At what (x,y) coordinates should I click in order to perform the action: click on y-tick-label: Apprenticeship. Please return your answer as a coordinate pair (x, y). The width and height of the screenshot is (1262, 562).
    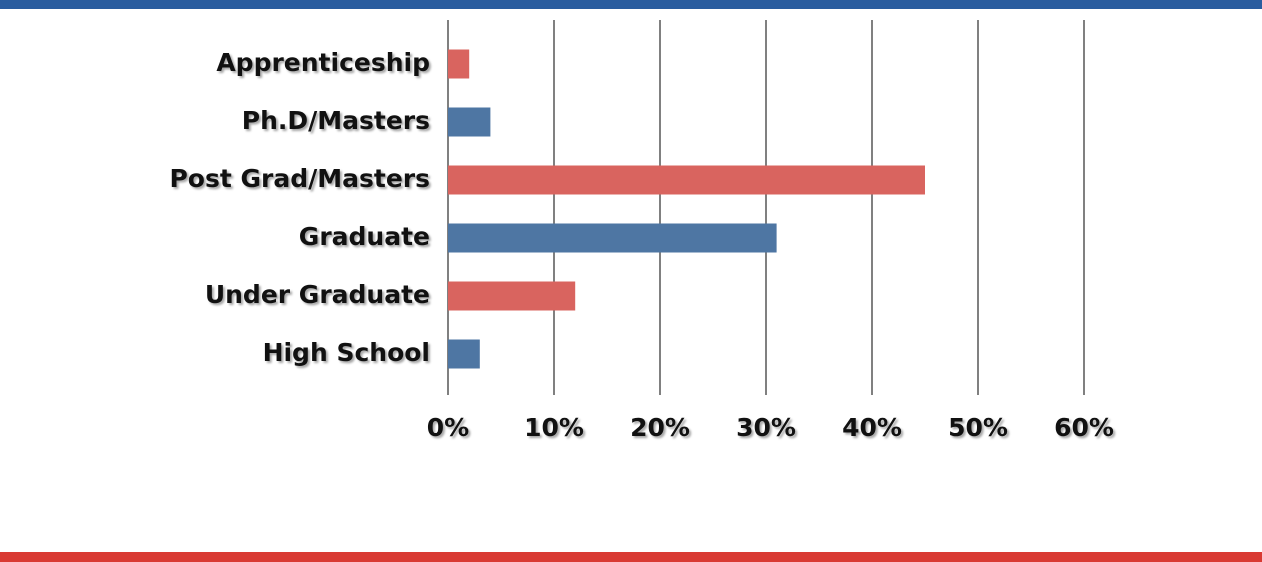
    Looking at the image, I should click on (323, 62).